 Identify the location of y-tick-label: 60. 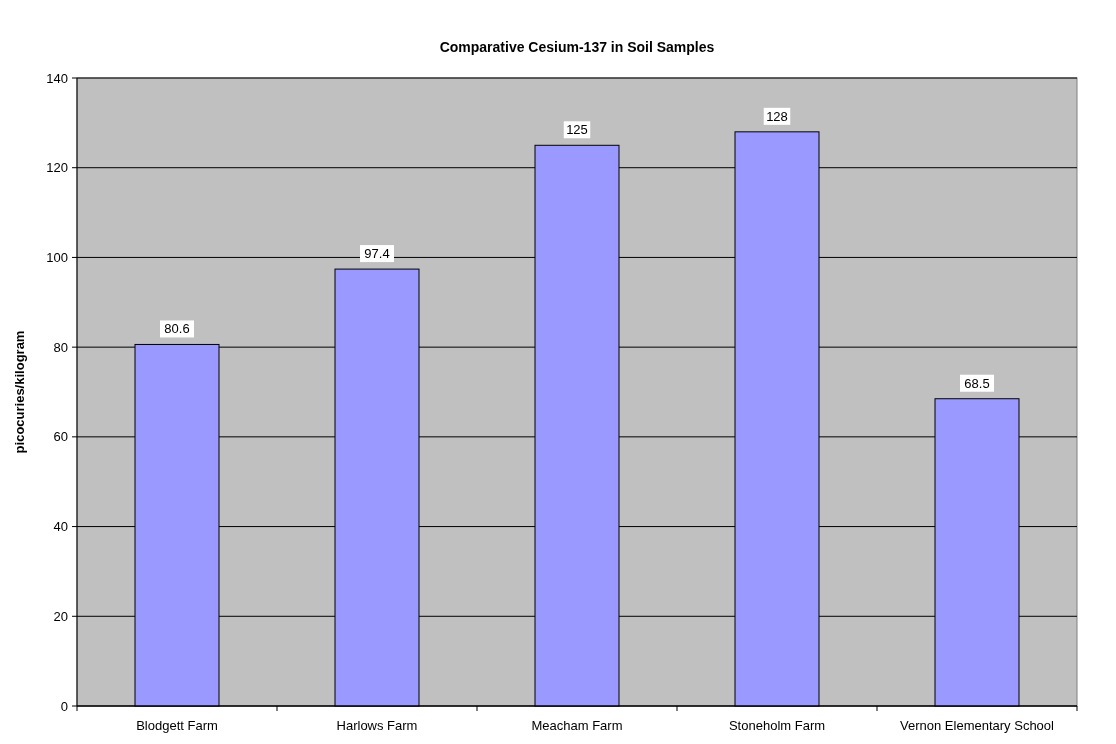
(60, 437).